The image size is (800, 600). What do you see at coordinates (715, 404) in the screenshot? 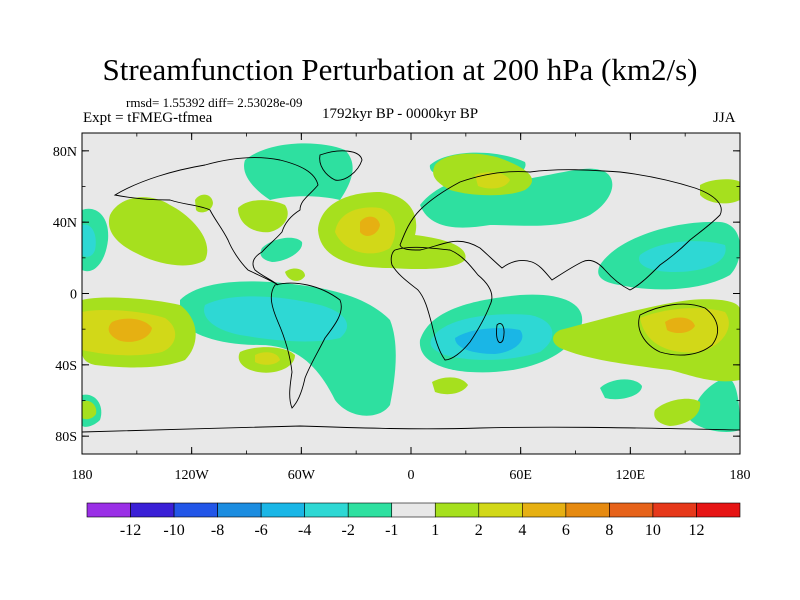
I see `region-south-atlantic-low` at bounding box center [715, 404].